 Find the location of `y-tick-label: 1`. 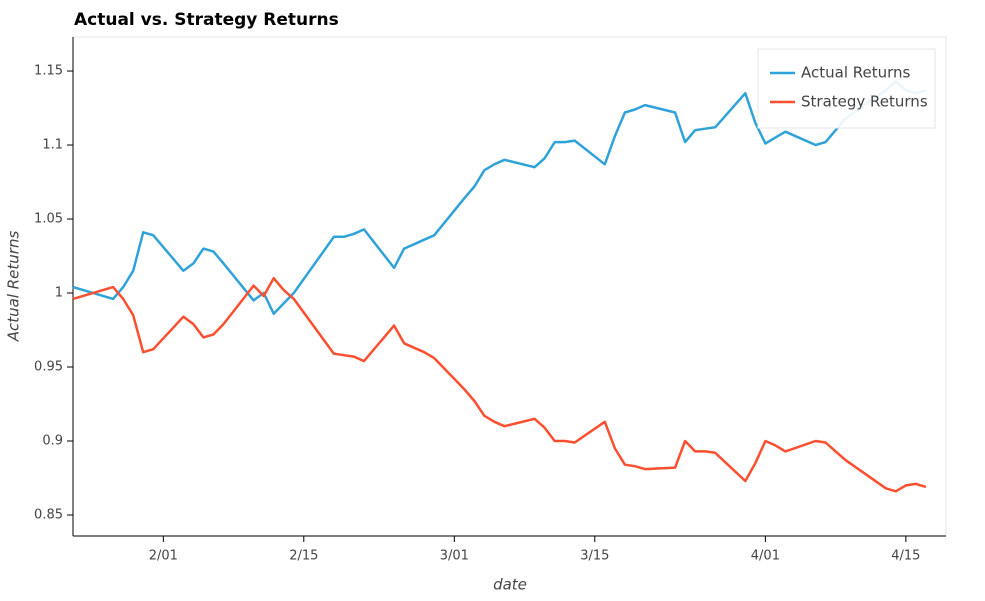

y-tick-label: 1 is located at coordinates (59, 293).